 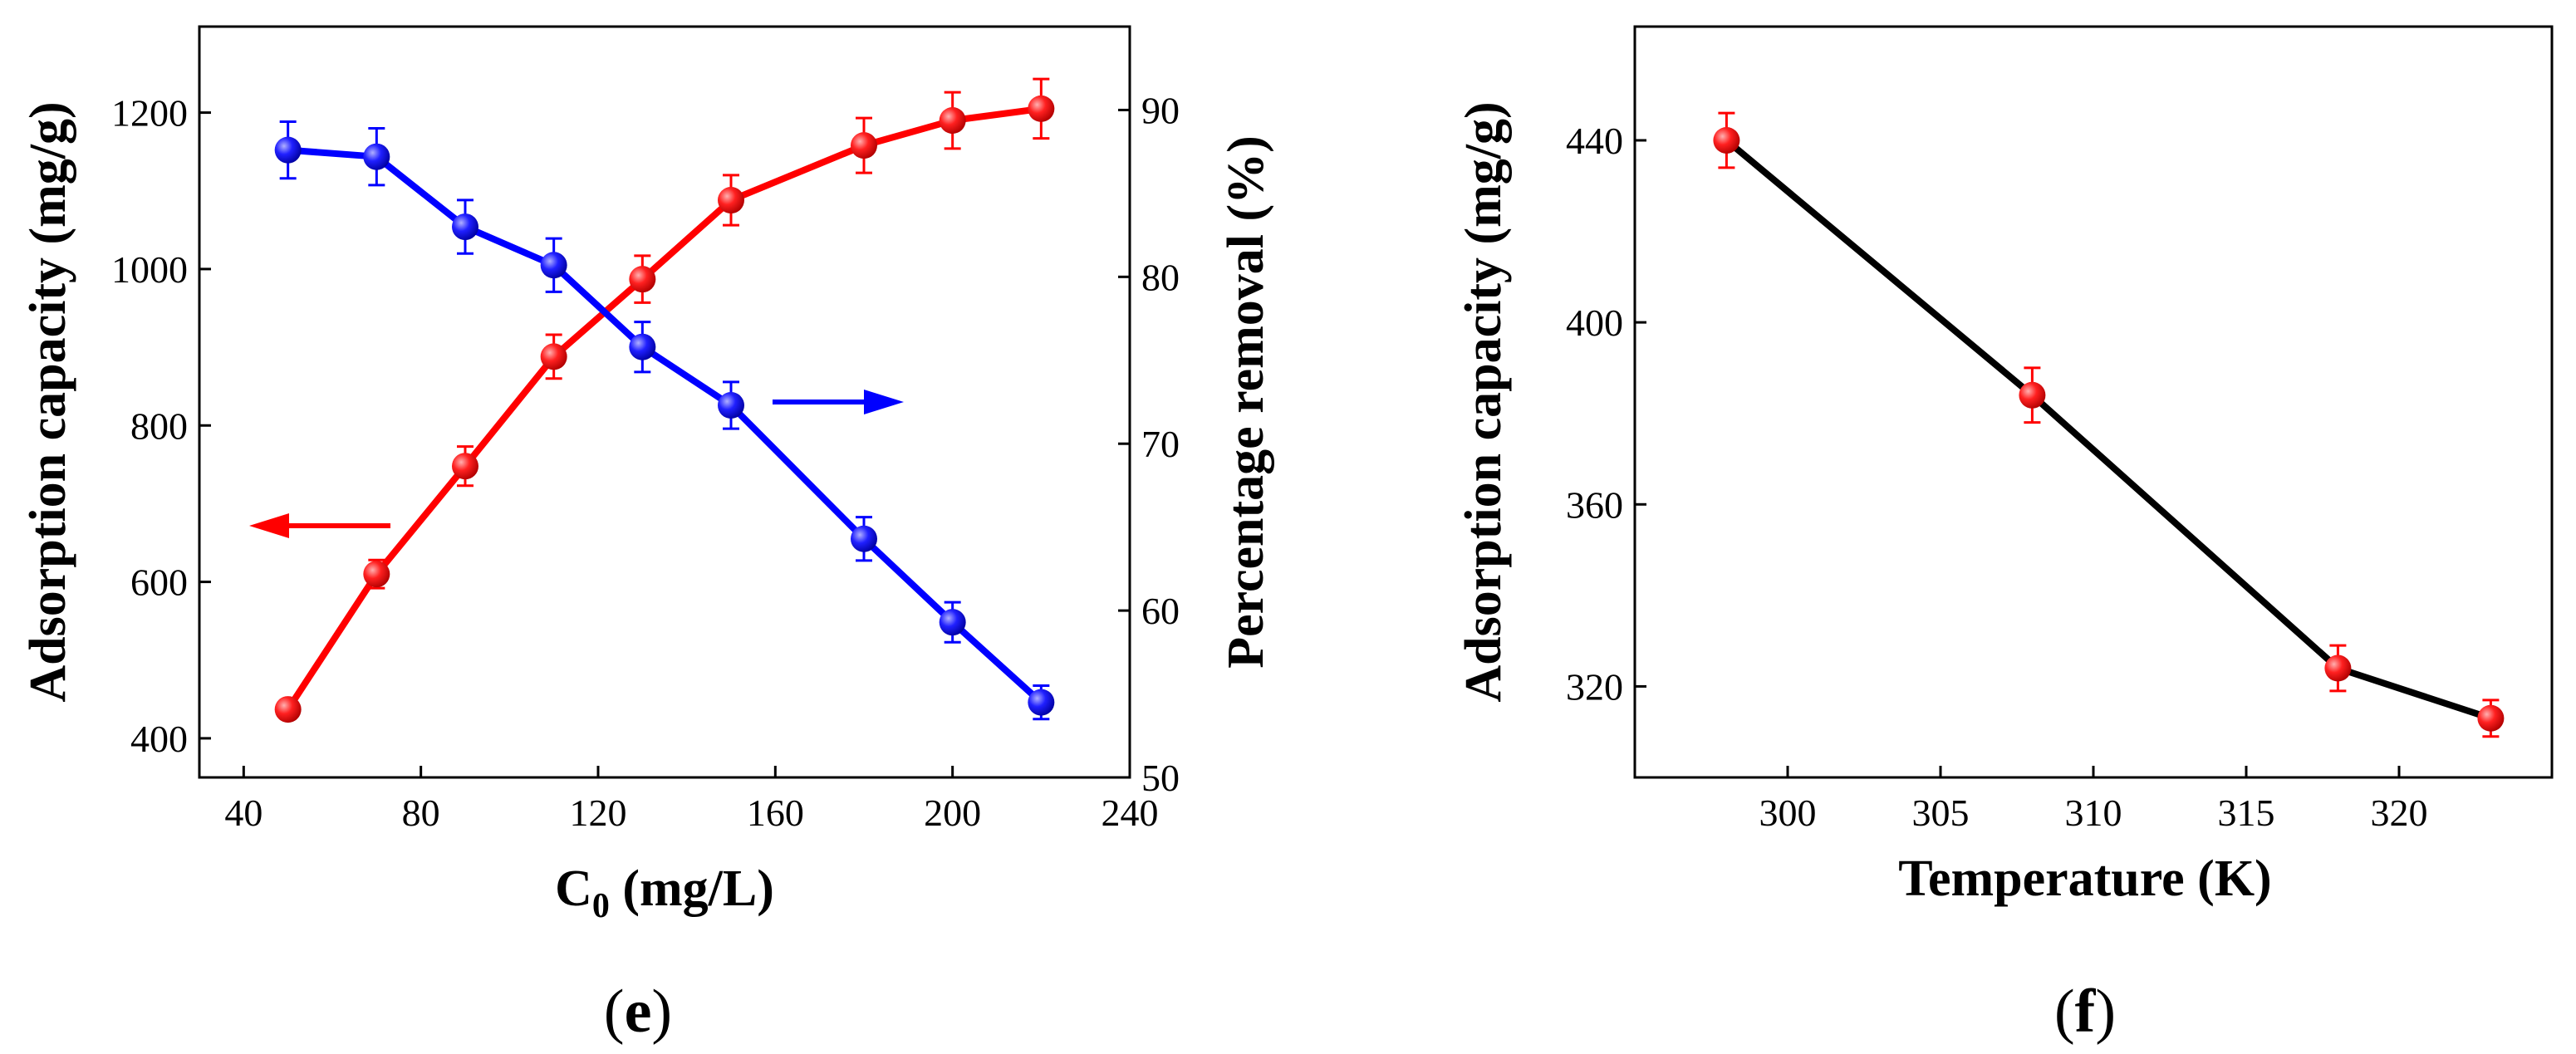 I want to click on chart-e-arrows, so click(x=576, y=464).